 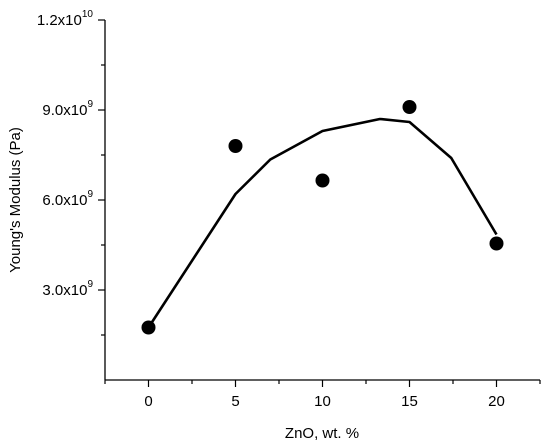 I want to click on y-tick-exponent: 10, so click(x=88, y=14).